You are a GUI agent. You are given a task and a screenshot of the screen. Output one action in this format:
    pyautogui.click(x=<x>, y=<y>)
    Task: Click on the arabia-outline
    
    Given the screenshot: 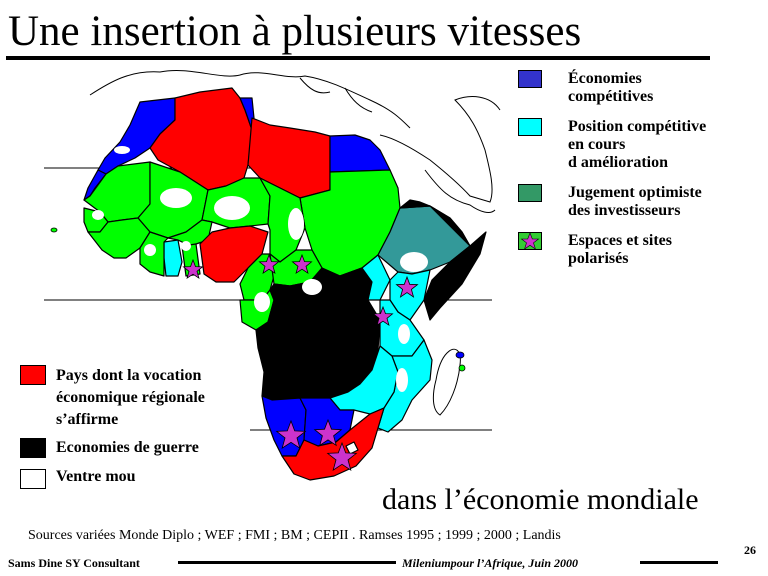 What is the action you would take?
    pyautogui.click(x=460, y=191)
    